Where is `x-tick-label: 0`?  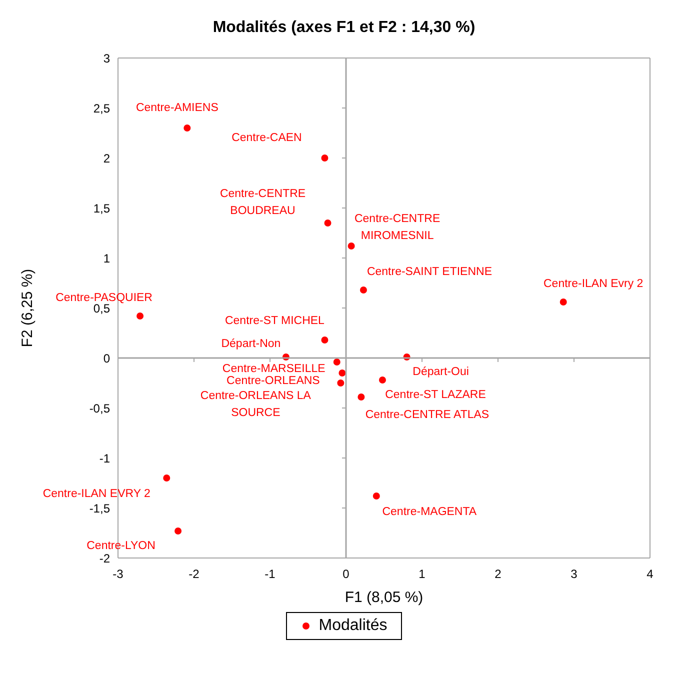 x-tick-label: 0 is located at coordinates (346, 574).